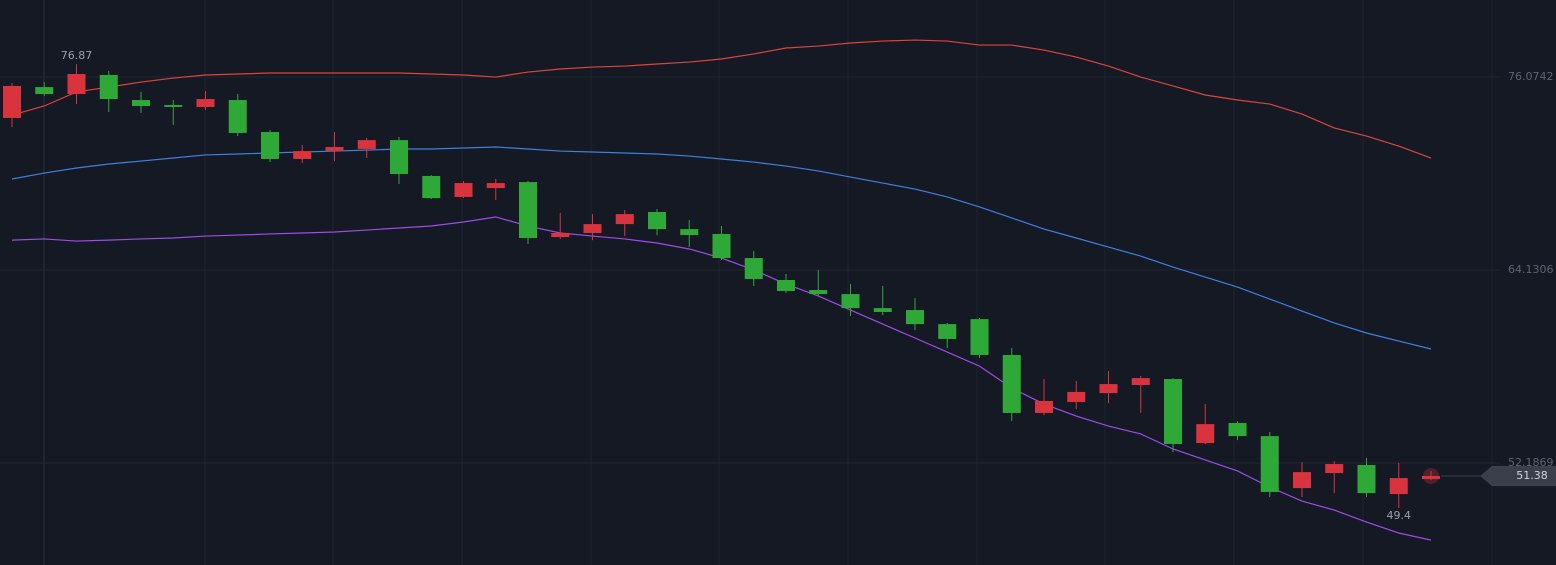 The width and height of the screenshot is (1556, 565). I want to click on price-tag-label: 51.38, so click(1532, 475).